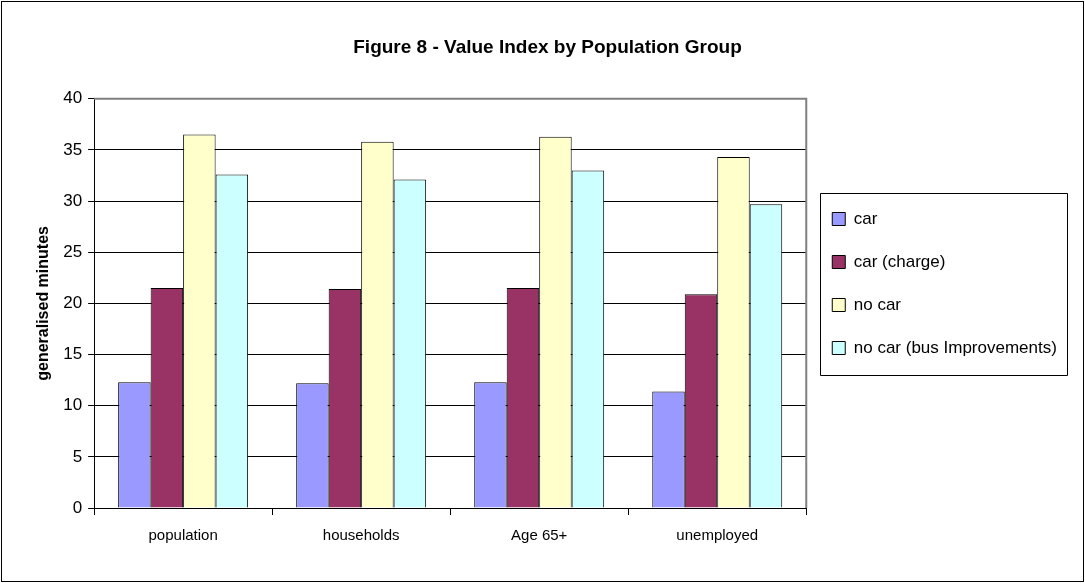 This screenshot has height=583, width=1085. What do you see at coordinates (73, 354) in the screenshot?
I see `y-tick-label: 15` at bounding box center [73, 354].